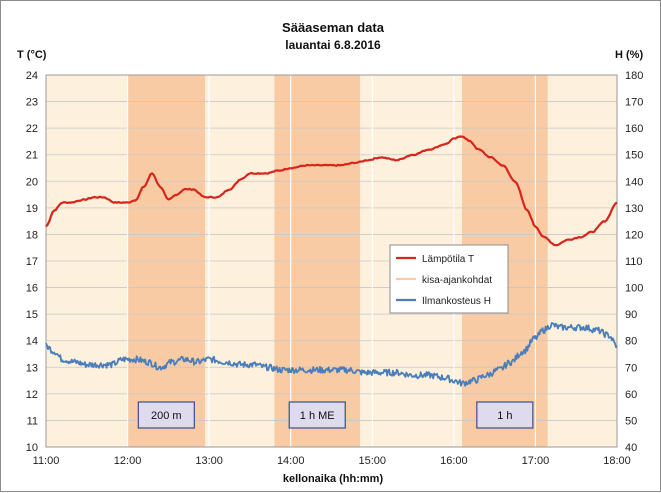 This screenshot has width=661, height=493. I want to click on annotation-label-2: 1 h ME, so click(317, 416).